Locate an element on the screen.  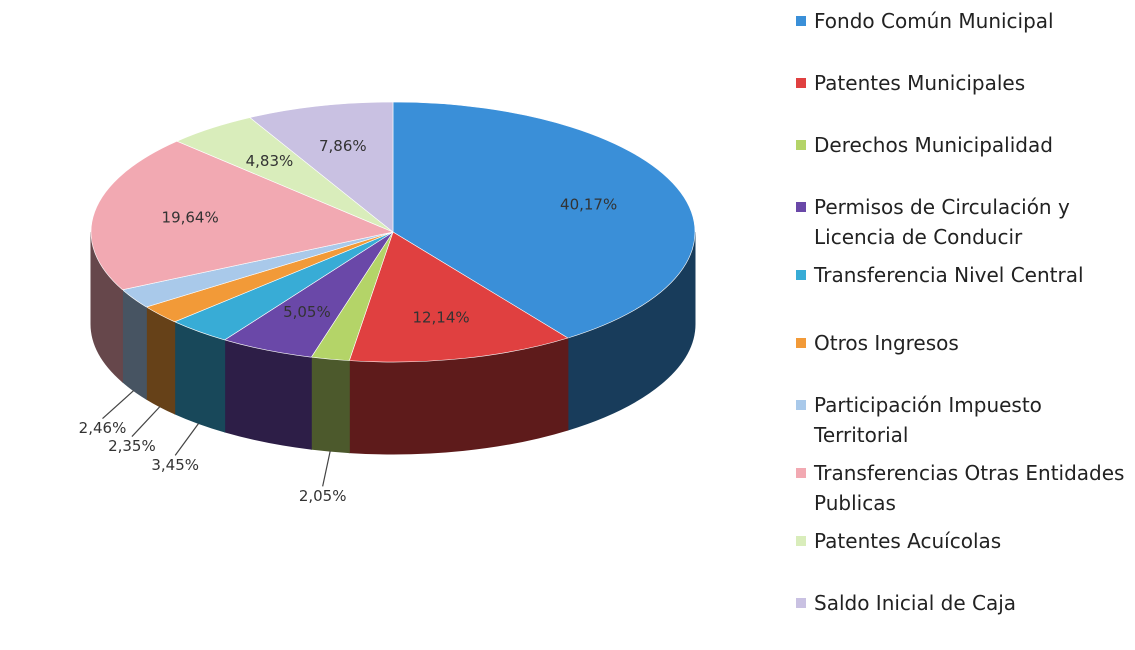
data-label: 2,35% is located at coordinates (132, 446).